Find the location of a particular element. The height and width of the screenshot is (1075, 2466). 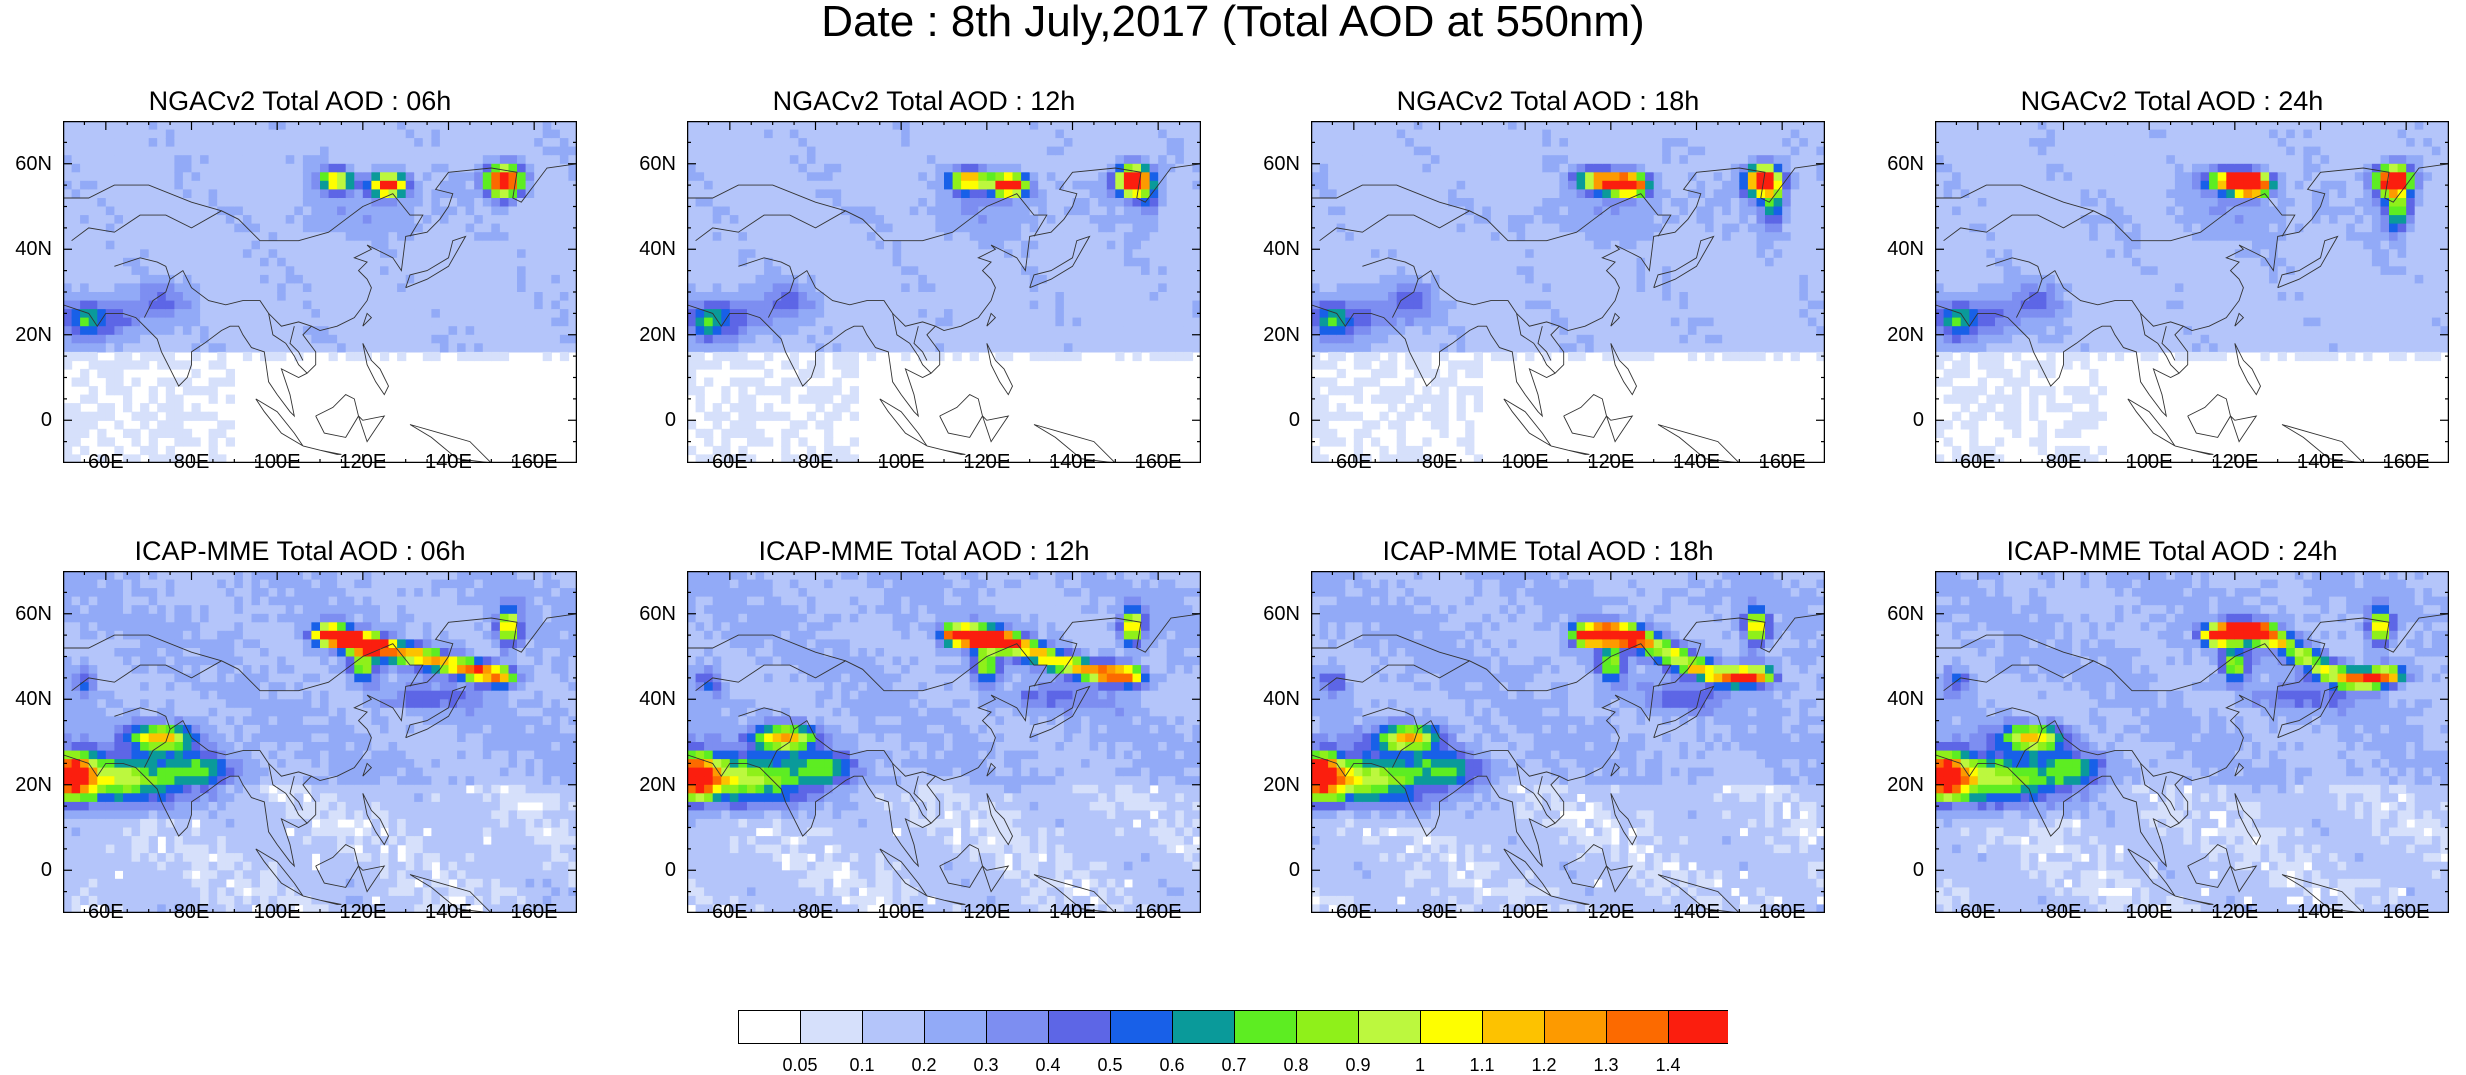

colorbar-label: 0.8 is located at coordinates (1296, 1065).